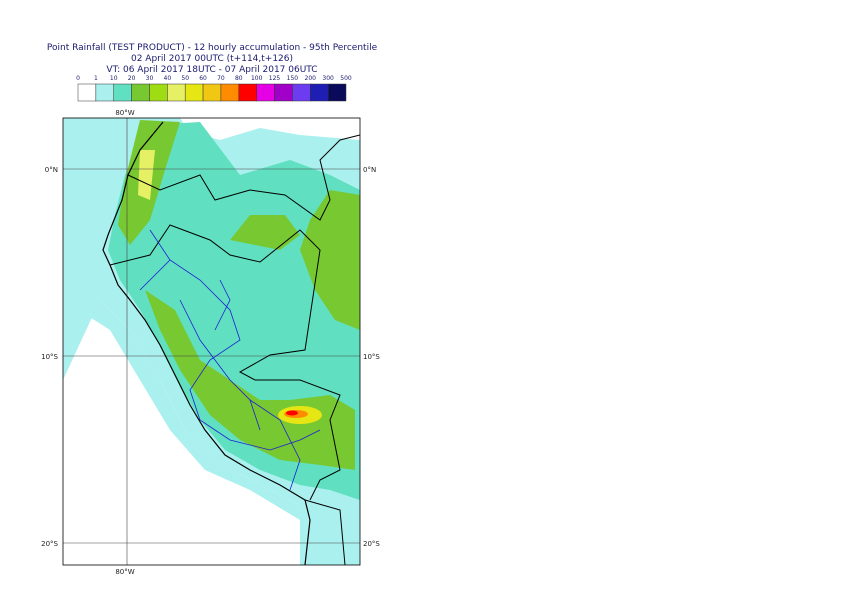 The width and height of the screenshot is (842, 600). I want to click on coastal-band, so click(181, 395).